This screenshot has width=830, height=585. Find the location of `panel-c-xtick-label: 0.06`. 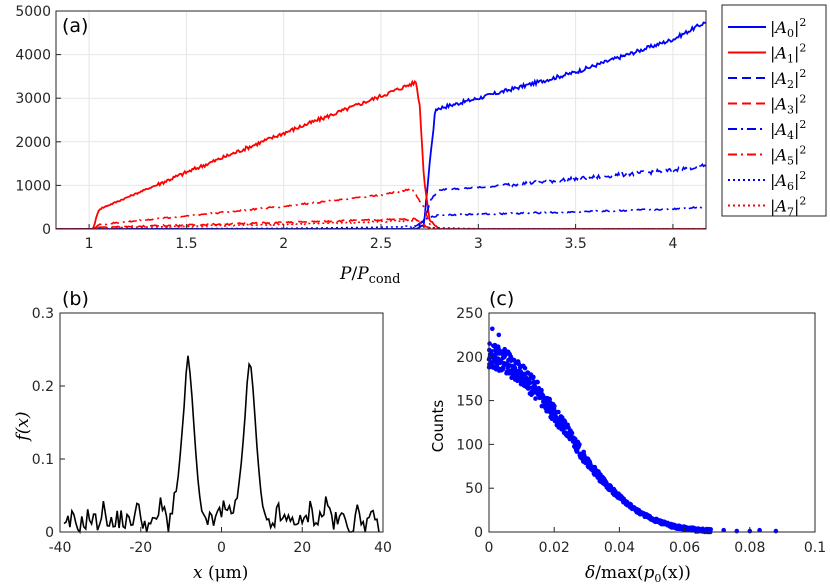

panel-c-xtick-label: 0.06 is located at coordinates (684, 548).